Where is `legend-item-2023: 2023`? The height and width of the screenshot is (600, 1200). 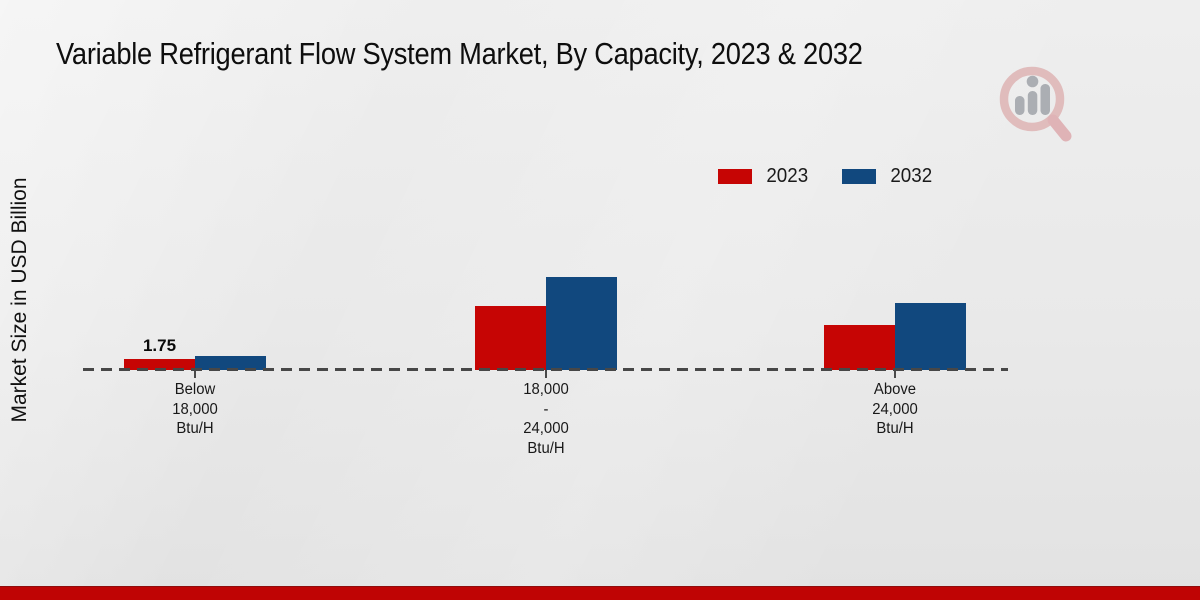 legend-item-2023: 2023 is located at coordinates (764, 176).